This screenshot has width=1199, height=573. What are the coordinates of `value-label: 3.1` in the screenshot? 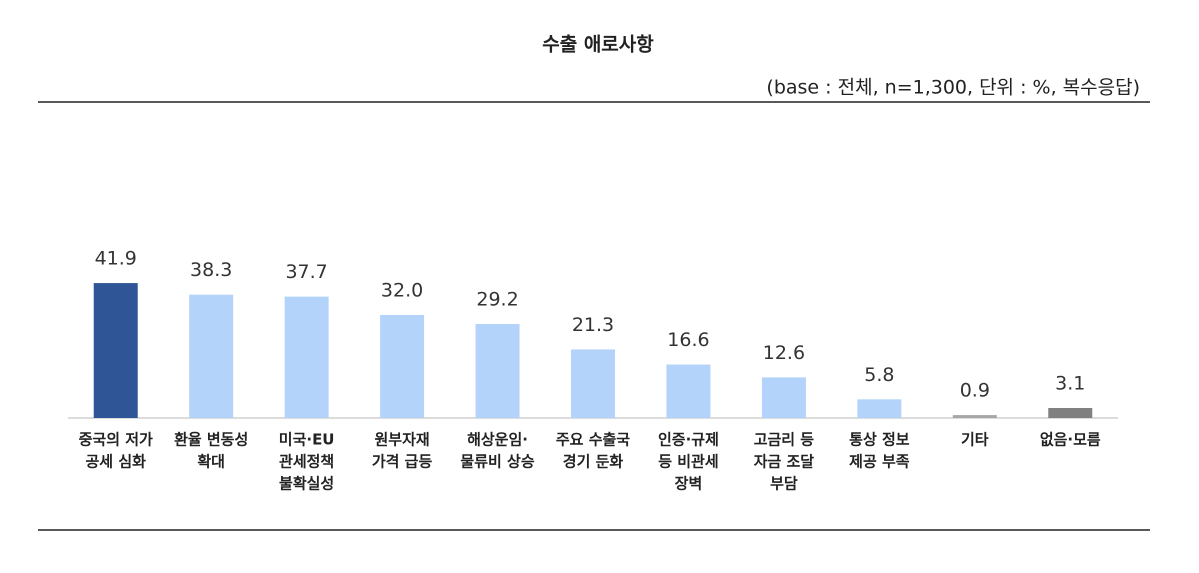 It's located at (1070, 384).